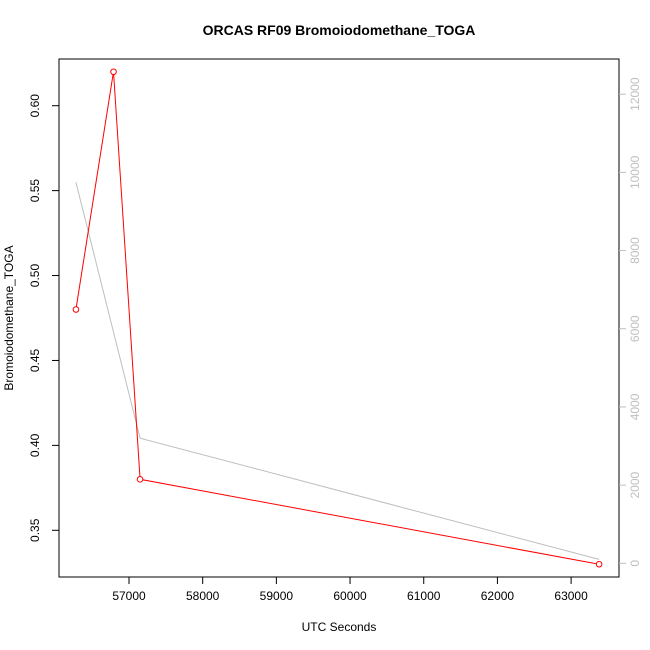 This screenshot has width=650, height=650. Describe the element at coordinates (35, 106) in the screenshot. I see `y-tick-label: 0.60` at that location.